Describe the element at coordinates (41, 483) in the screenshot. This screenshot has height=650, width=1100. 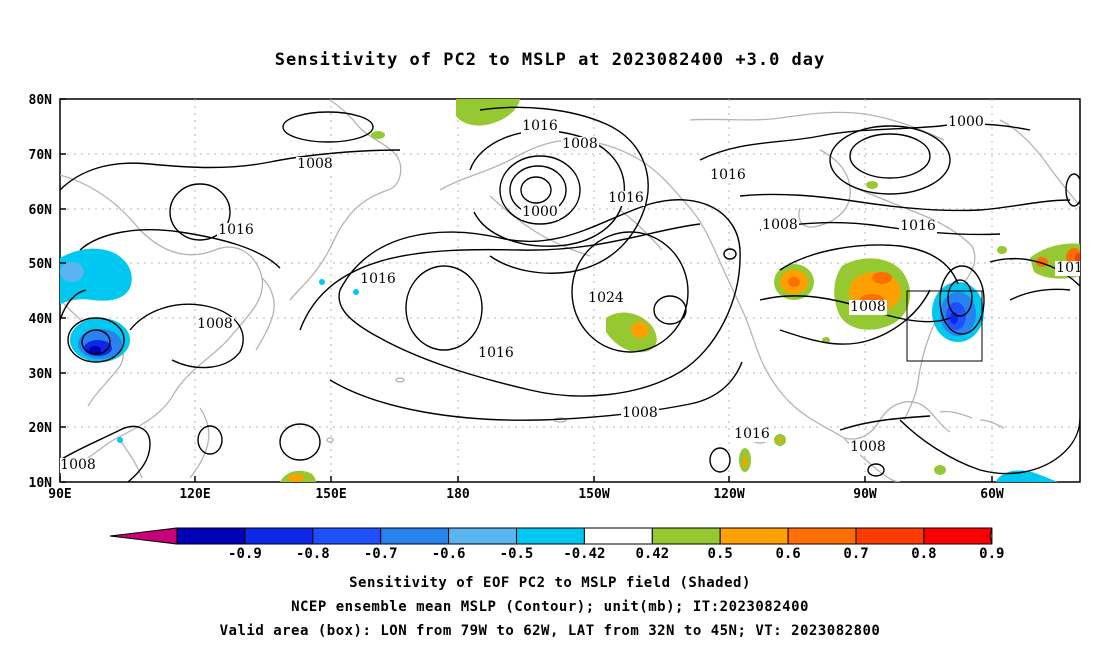
I see `lat-tick-label: 10N` at that location.